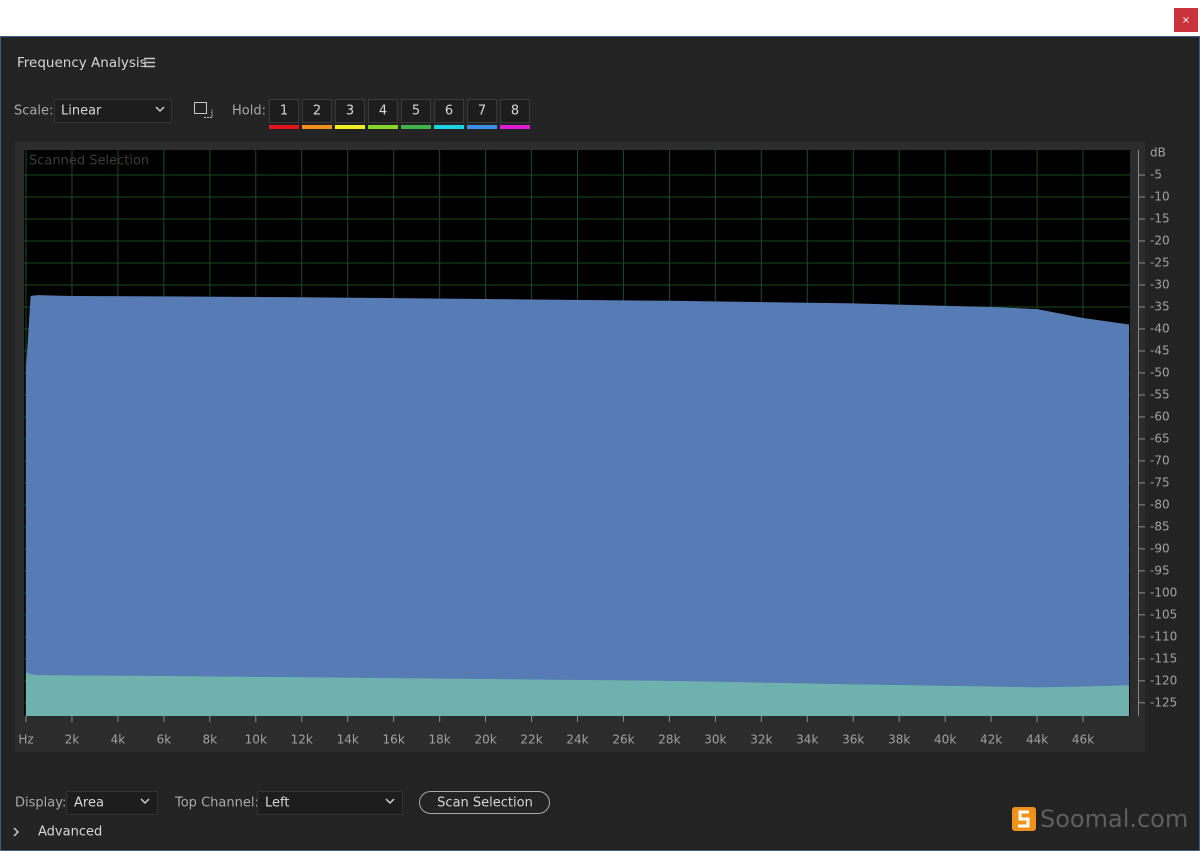  What do you see at coordinates (440, 740) in the screenshot?
I see `x-tick-label: 18k` at bounding box center [440, 740].